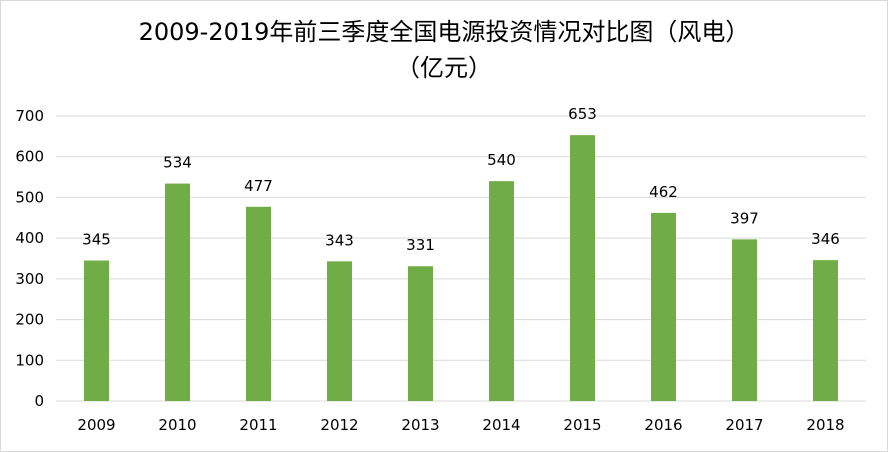 The image size is (888, 452). Describe the element at coordinates (420, 245) in the screenshot. I see `data-label-2013: 331` at that location.